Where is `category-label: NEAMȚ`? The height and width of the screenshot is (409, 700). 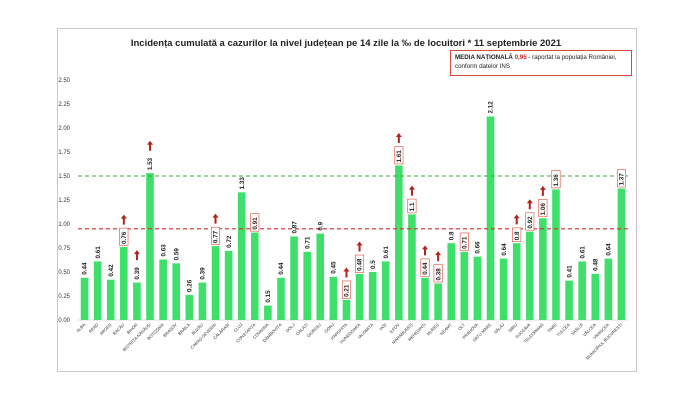 category-label: NEAMȚ is located at coordinates (446, 329).